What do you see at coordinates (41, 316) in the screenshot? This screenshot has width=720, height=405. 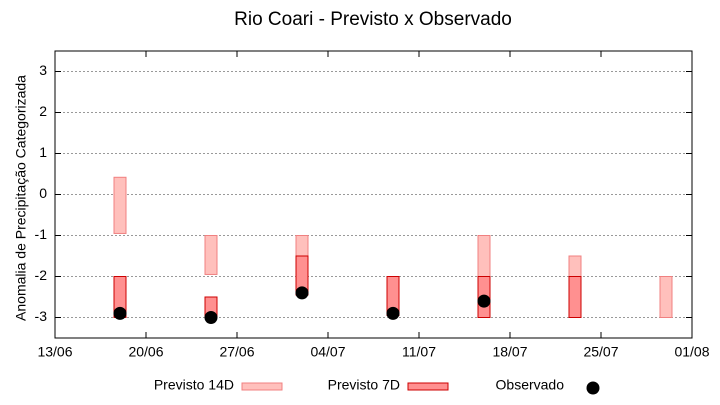 I see `y-tick-label: -3` at bounding box center [41, 316].